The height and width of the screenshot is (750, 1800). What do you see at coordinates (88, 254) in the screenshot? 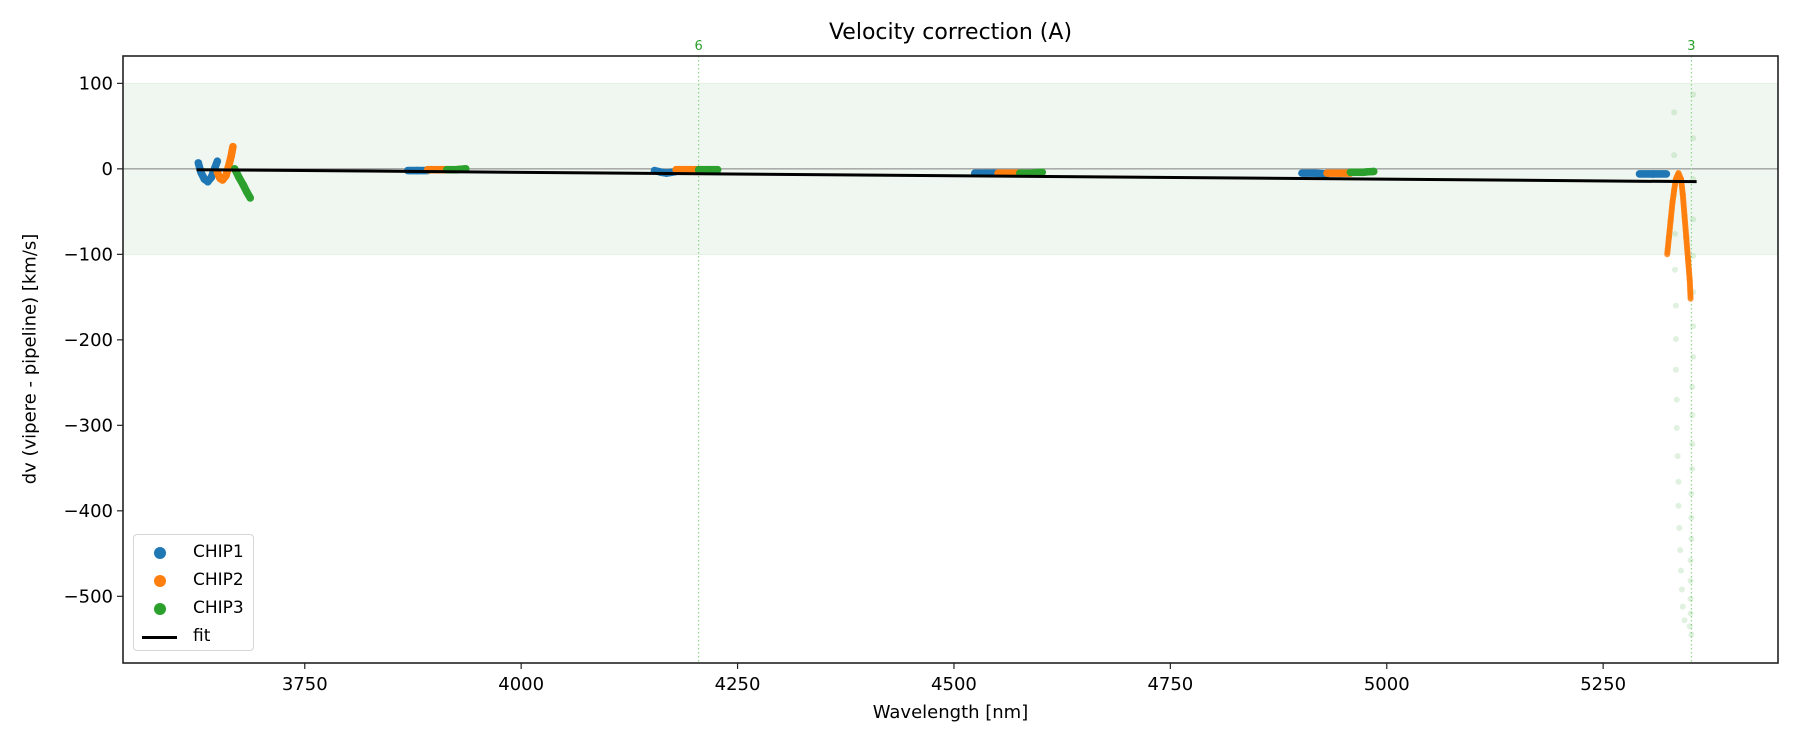
I see `y-tick-label: −100` at bounding box center [88, 254].